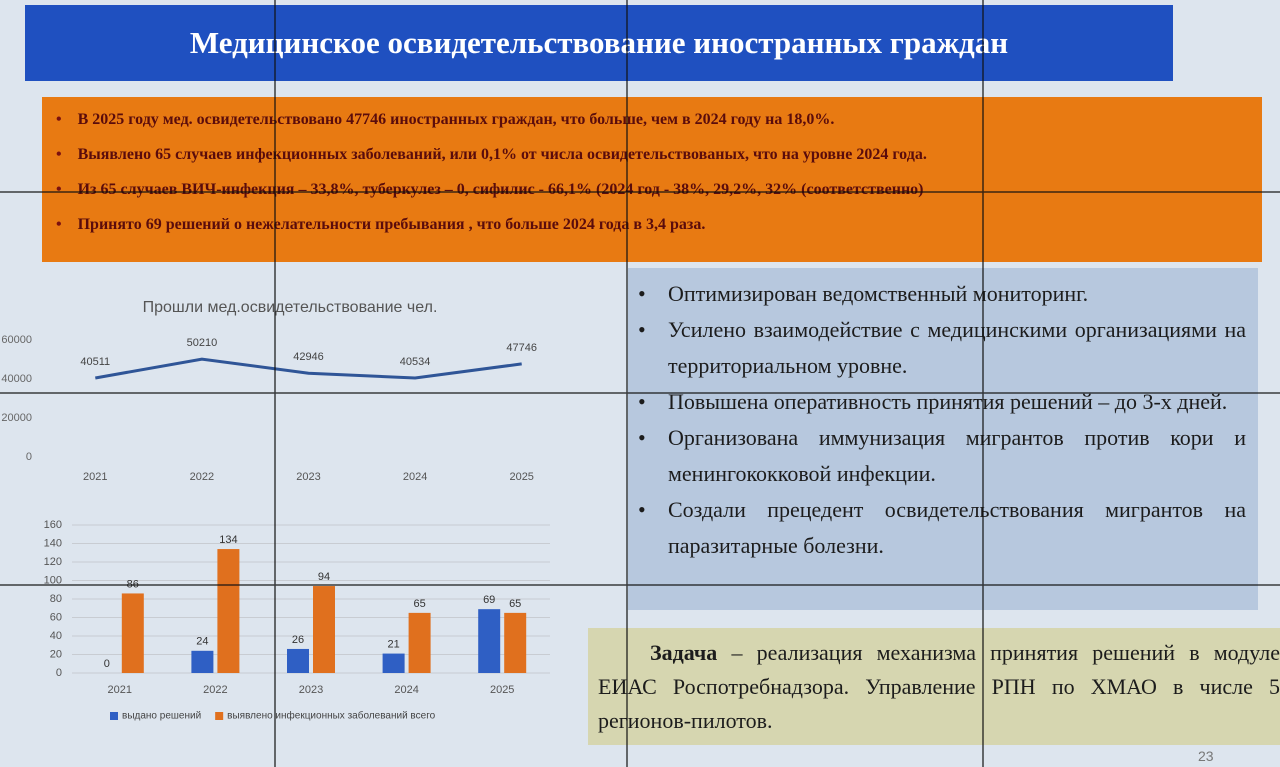  I want to click on y-tick-label: 140, so click(53, 543).